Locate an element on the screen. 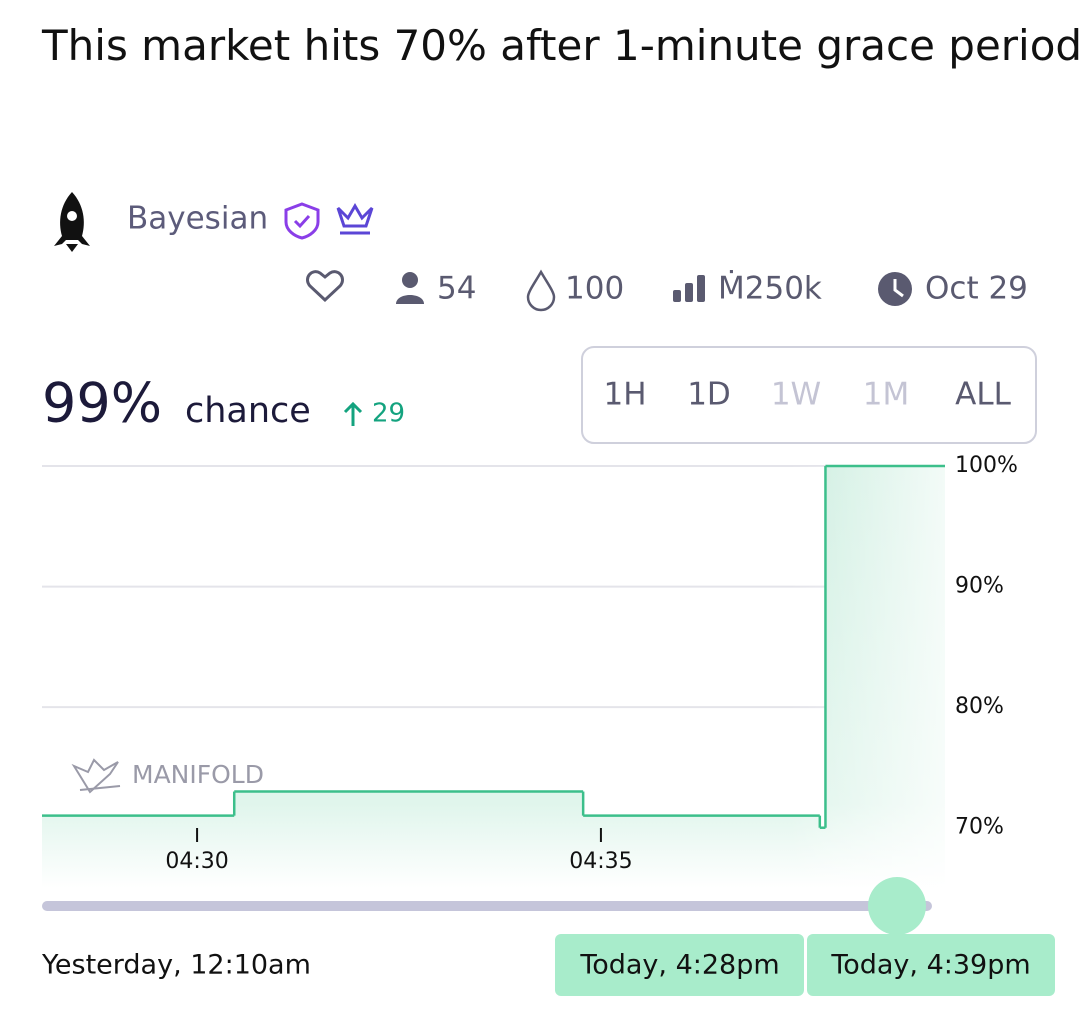  time-range-box is located at coordinates (809, 395).